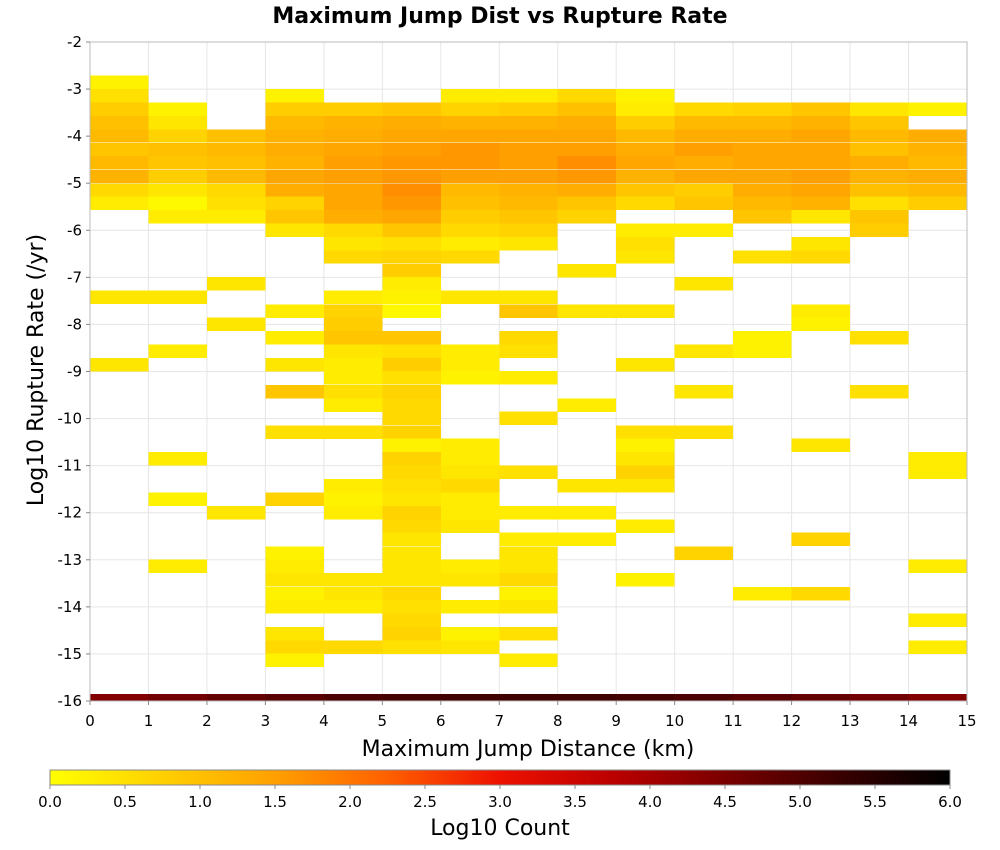  What do you see at coordinates (616, 721) in the screenshot?
I see `x-tick-label: 9` at bounding box center [616, 721].